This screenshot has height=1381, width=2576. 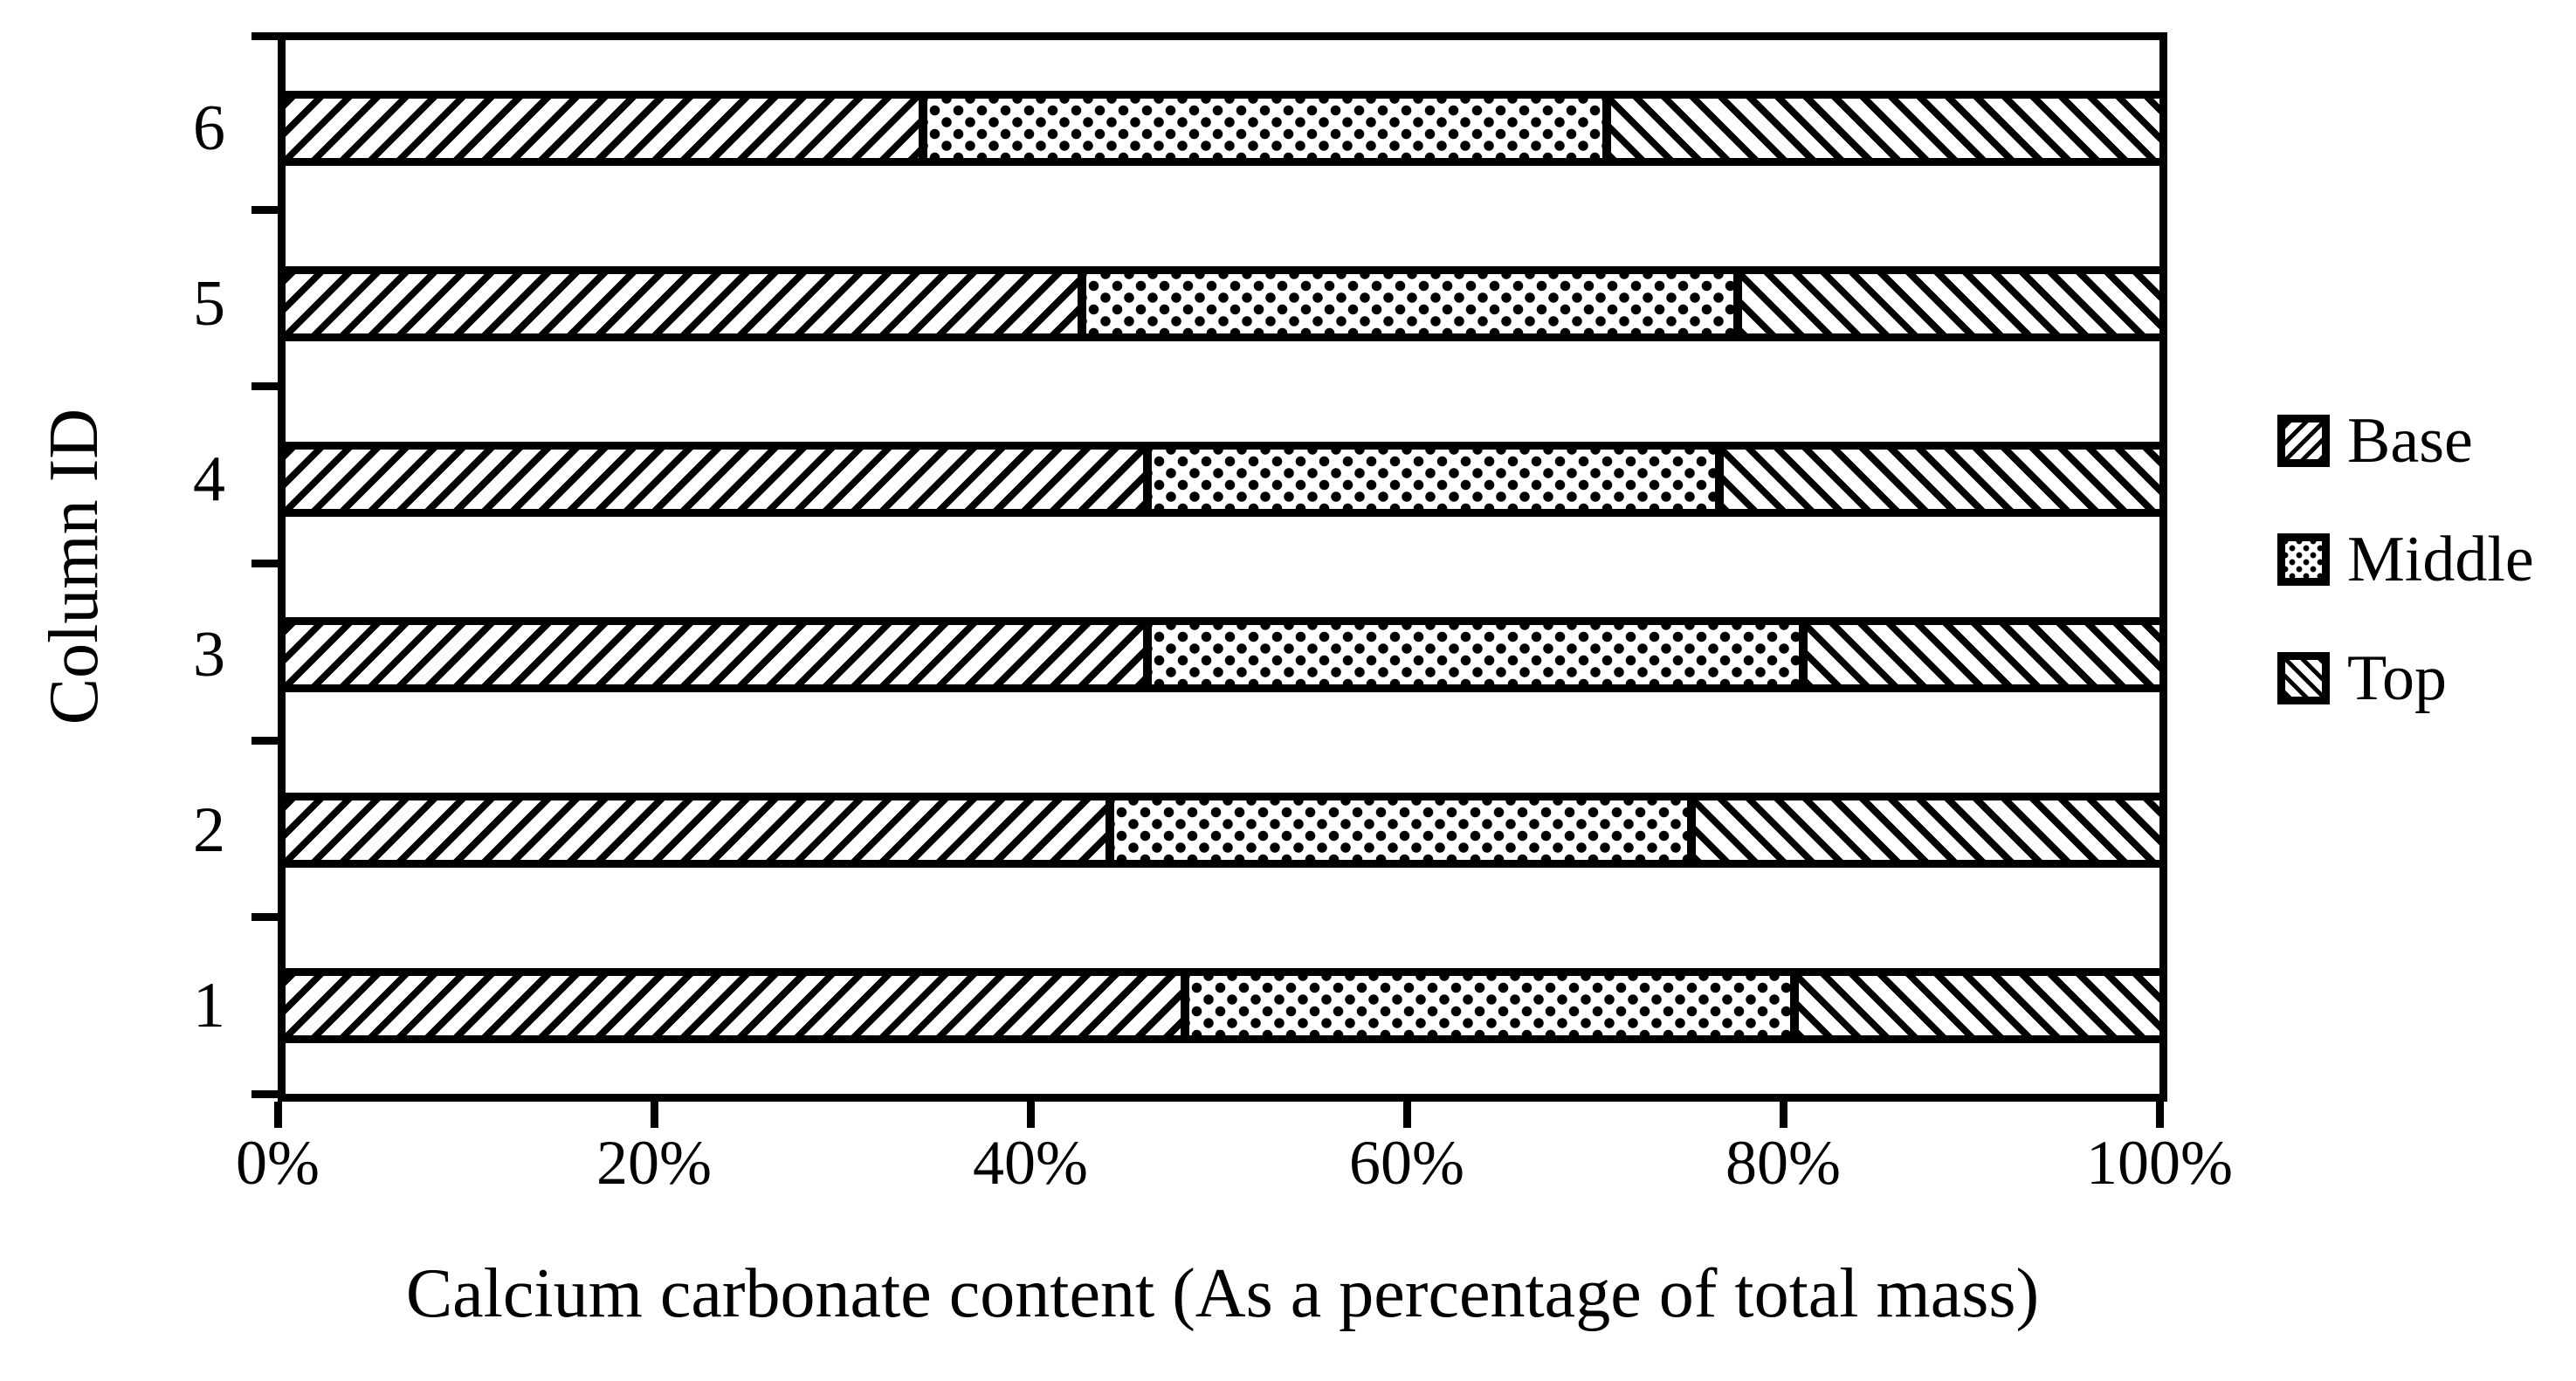 What do you see at coordinates (1410, 303) in the screenshot?
I see `bar-5-segment-middle` at bounding box center [1410, 303].